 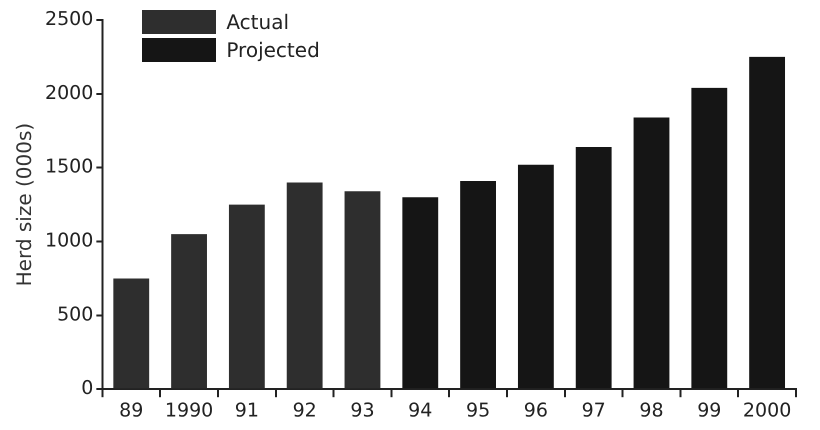 What do you see at coordinates (594, 411) in the screenshot?
I see `x-tick-label: 97` at bounding box center [594, 411].